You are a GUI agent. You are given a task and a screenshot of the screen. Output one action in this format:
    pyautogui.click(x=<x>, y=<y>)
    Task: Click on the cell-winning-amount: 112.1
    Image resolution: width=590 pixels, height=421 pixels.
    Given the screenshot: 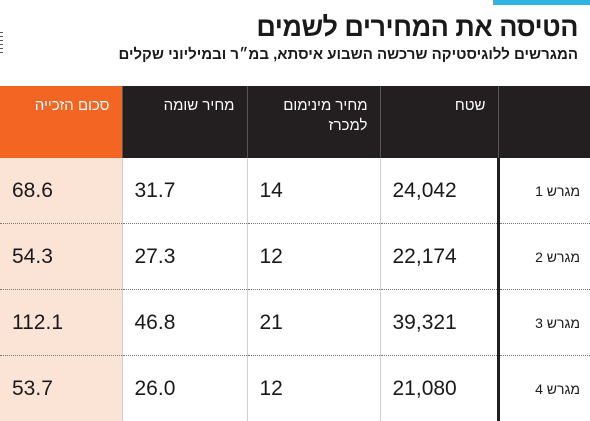 What is the action you would take?
    pyautogui.click(x=61, y=323)
    